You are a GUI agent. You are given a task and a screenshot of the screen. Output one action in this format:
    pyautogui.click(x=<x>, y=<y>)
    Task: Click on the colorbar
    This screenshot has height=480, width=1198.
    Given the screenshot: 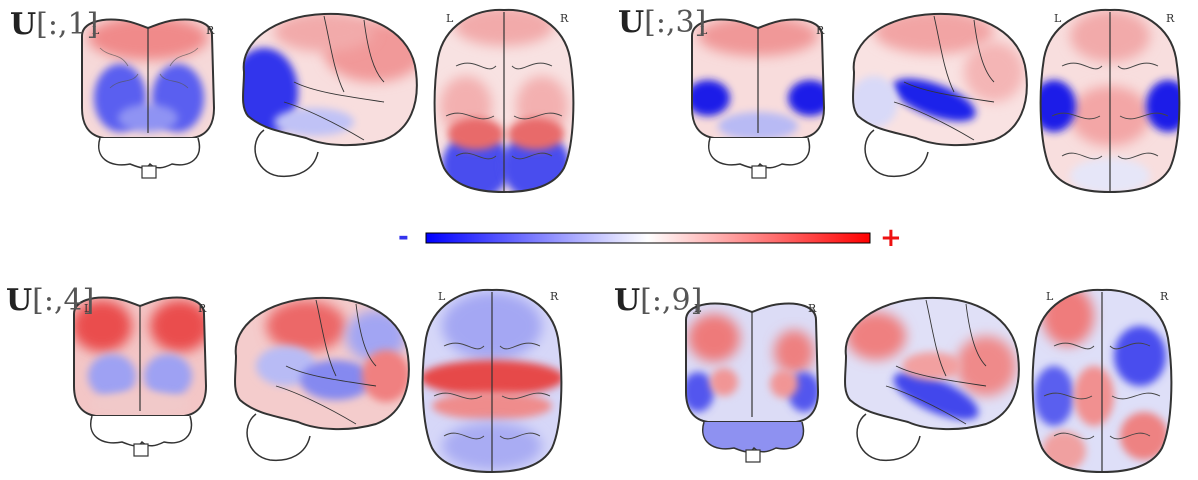 What is the action you would take?
    pyautogui.click(x=648, y=238)
    